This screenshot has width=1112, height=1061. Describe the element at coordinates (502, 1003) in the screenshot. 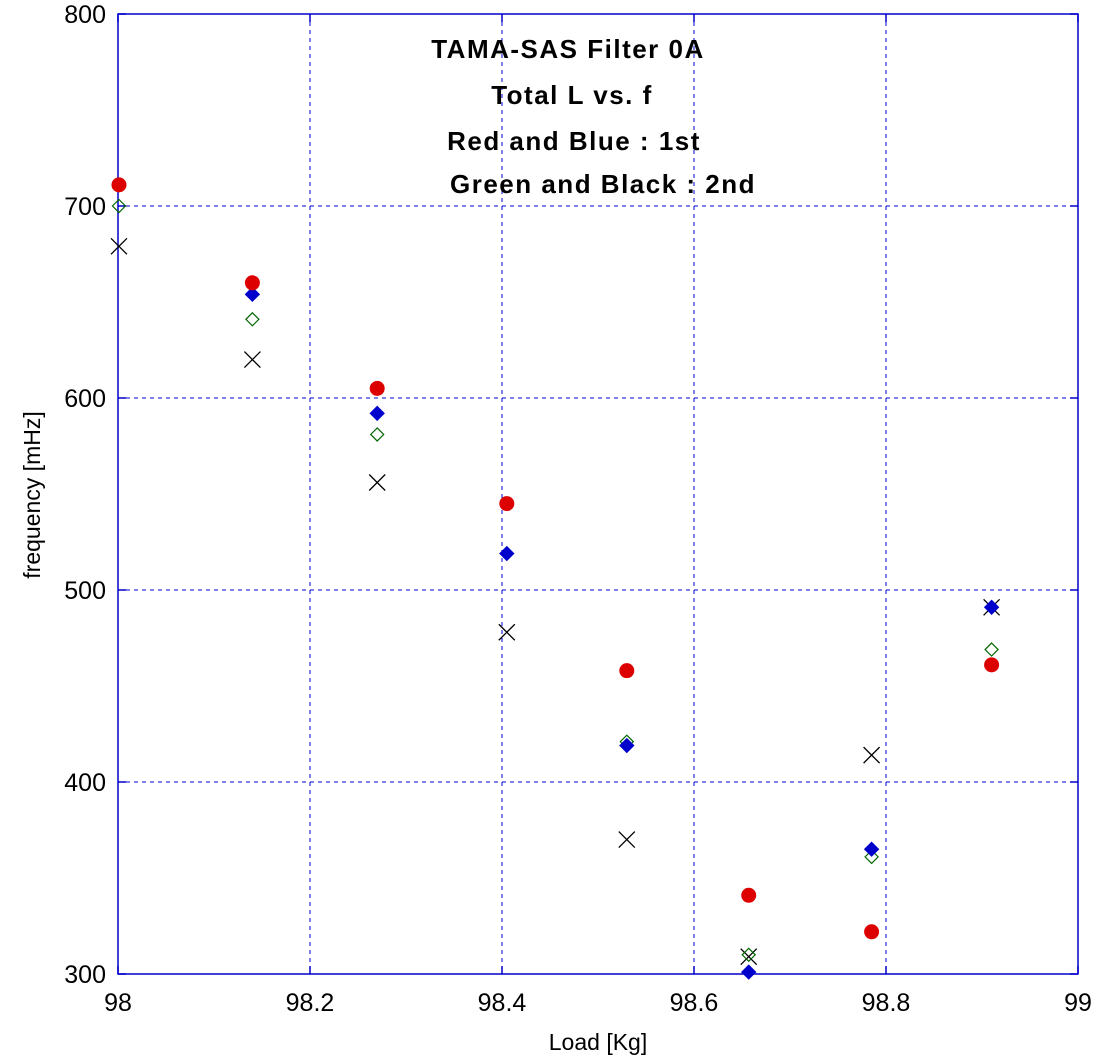

I see `x-tick-label: 98.4` at that location.